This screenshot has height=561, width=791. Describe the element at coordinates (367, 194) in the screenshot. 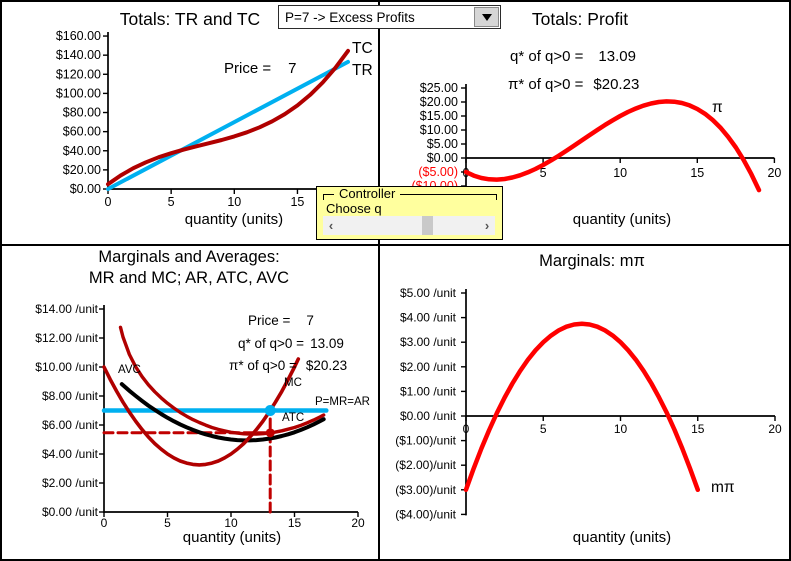

I see `controller-title: Controller` at that location.